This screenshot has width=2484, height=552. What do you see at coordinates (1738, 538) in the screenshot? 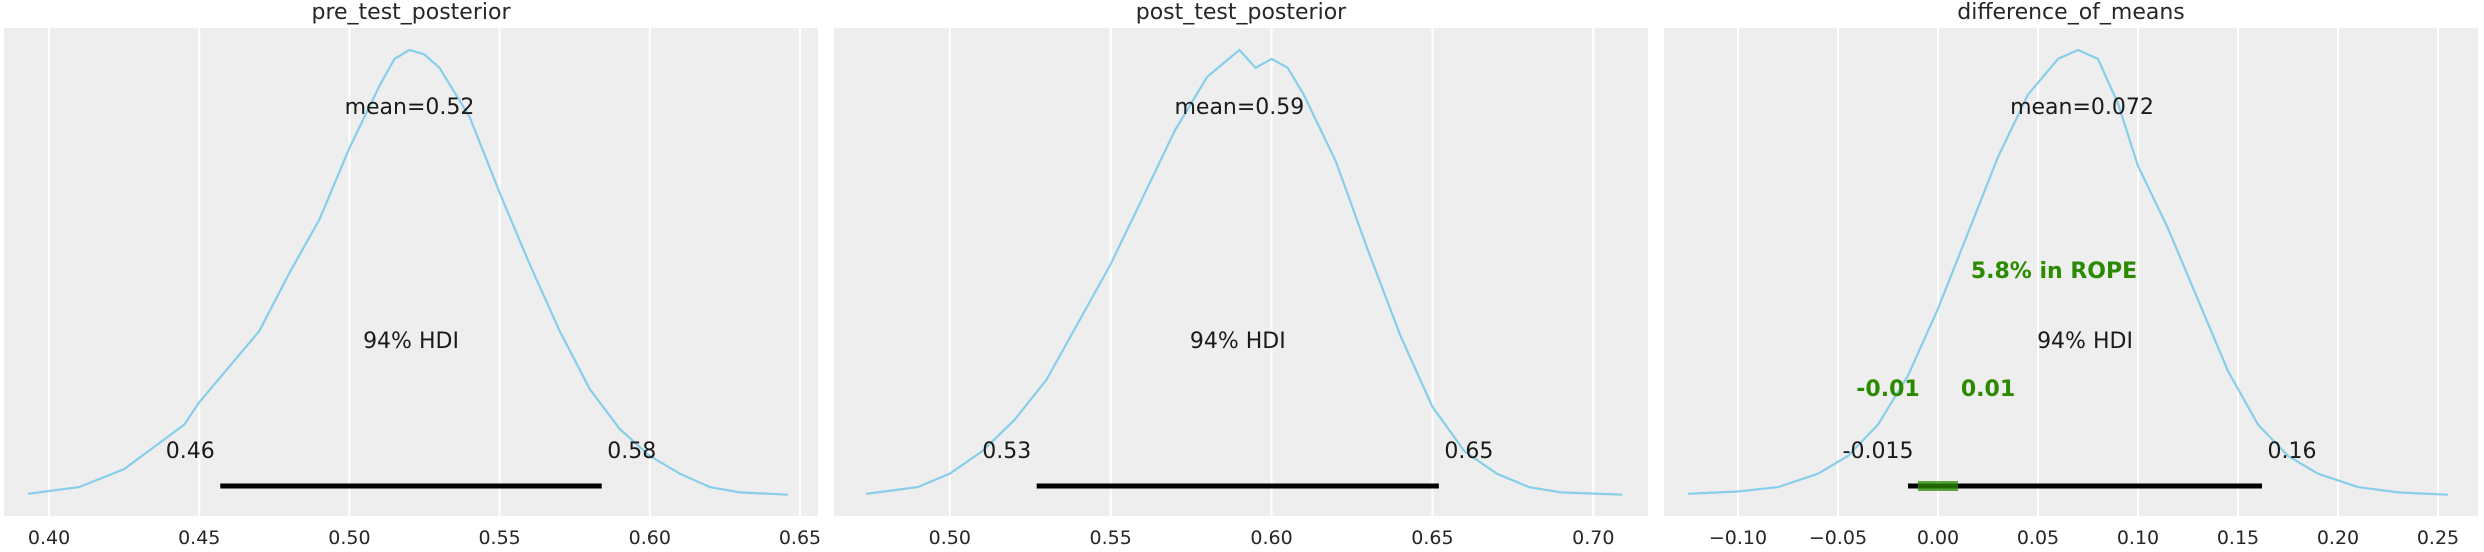
I see `x-tick-label: −0.10` at bounding box center [1738, 538].